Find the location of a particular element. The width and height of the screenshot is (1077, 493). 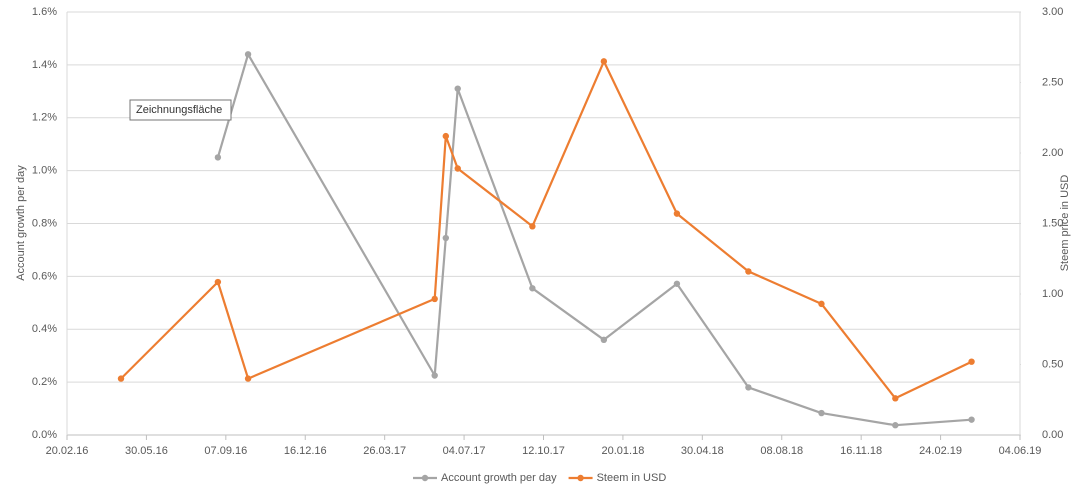

y2-tick-label: 2.50 is located at coordinates (1052, 82).